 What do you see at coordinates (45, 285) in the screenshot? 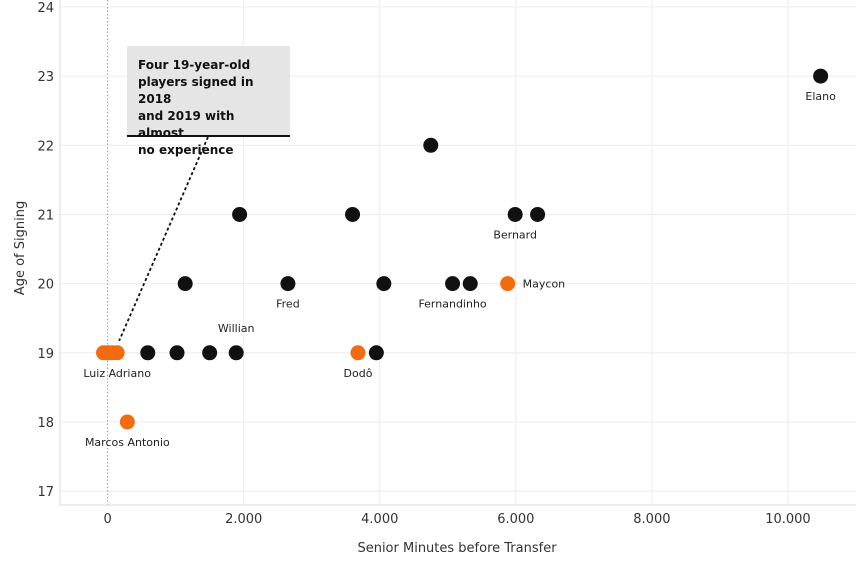
I see `y-tick-label: 20` at bounding box center [45, 285].